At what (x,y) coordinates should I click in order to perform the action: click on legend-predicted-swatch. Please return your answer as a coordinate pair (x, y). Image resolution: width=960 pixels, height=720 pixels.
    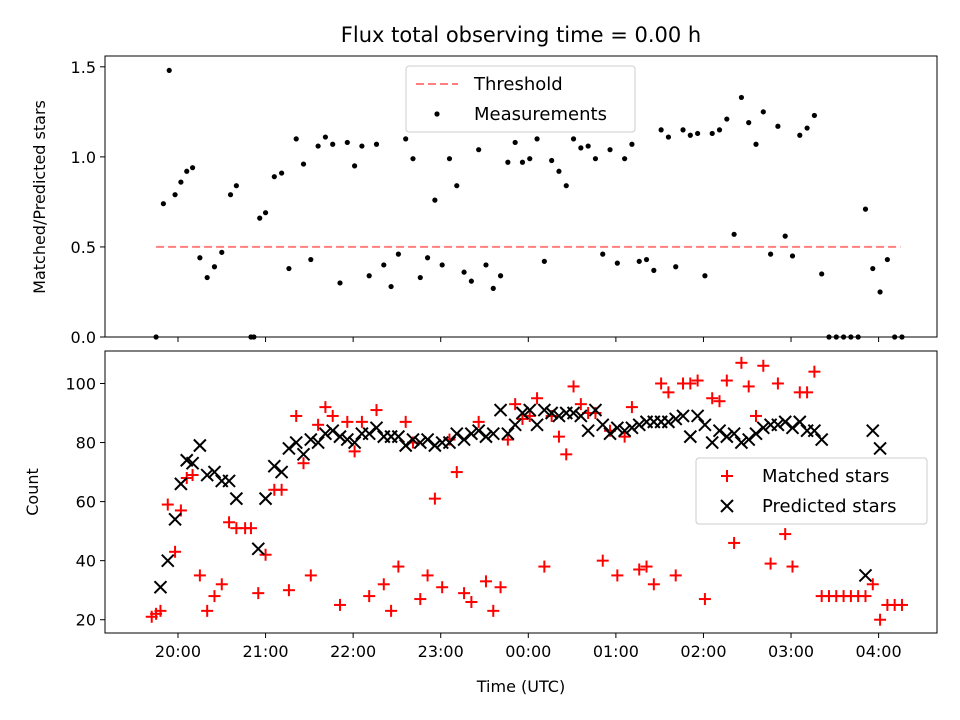
    Looking at the image, I should click on (727, 506).